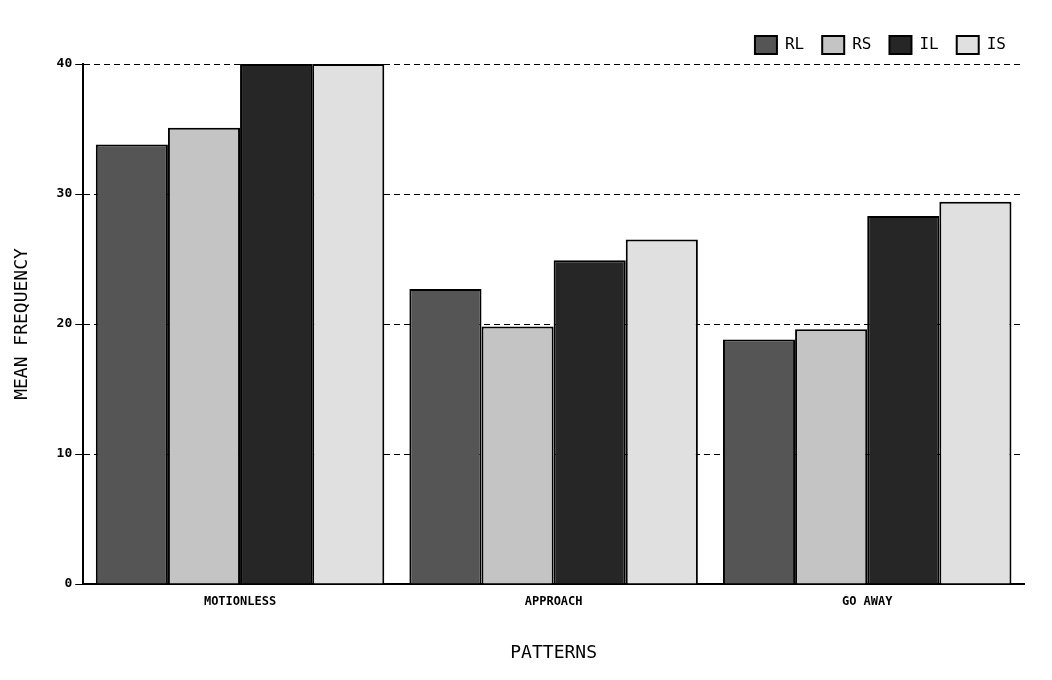  Describe the element at coordinates (64, 63) in the screenshot. I see `y-tick-label: 40` at that location.